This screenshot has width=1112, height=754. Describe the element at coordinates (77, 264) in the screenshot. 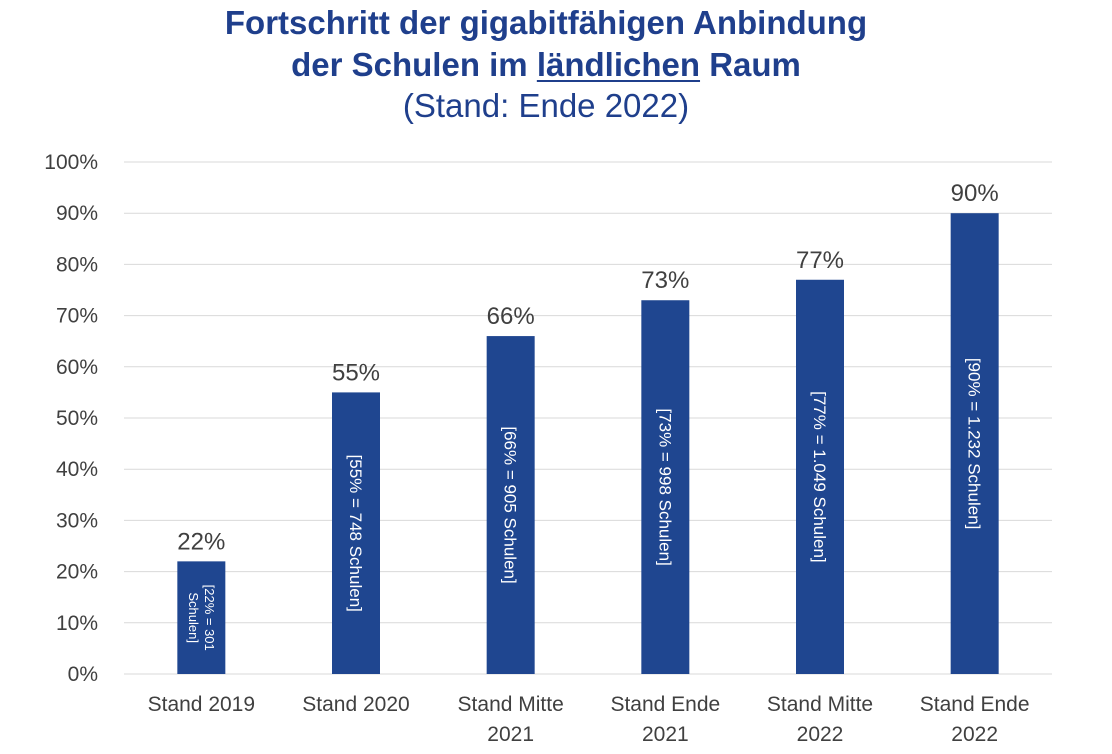

I see `y-tick-label: 80%` at that location.